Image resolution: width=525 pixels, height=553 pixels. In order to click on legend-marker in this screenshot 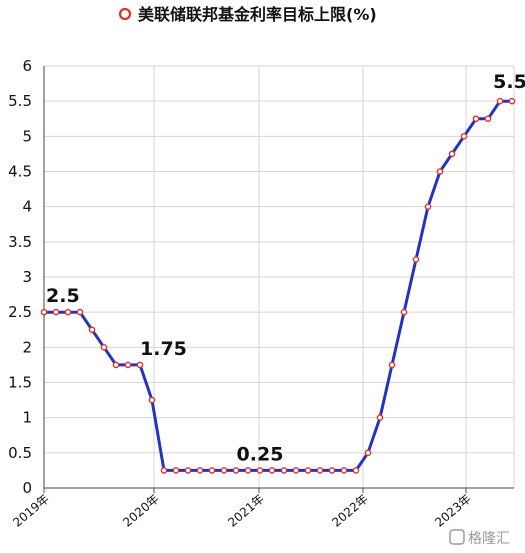, I will do `click(125, 14)`.